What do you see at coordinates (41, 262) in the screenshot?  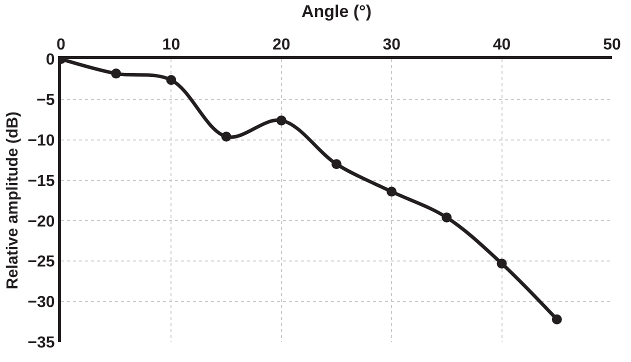 I see `y-tick-label: −25` at bounding box center [41, 262].